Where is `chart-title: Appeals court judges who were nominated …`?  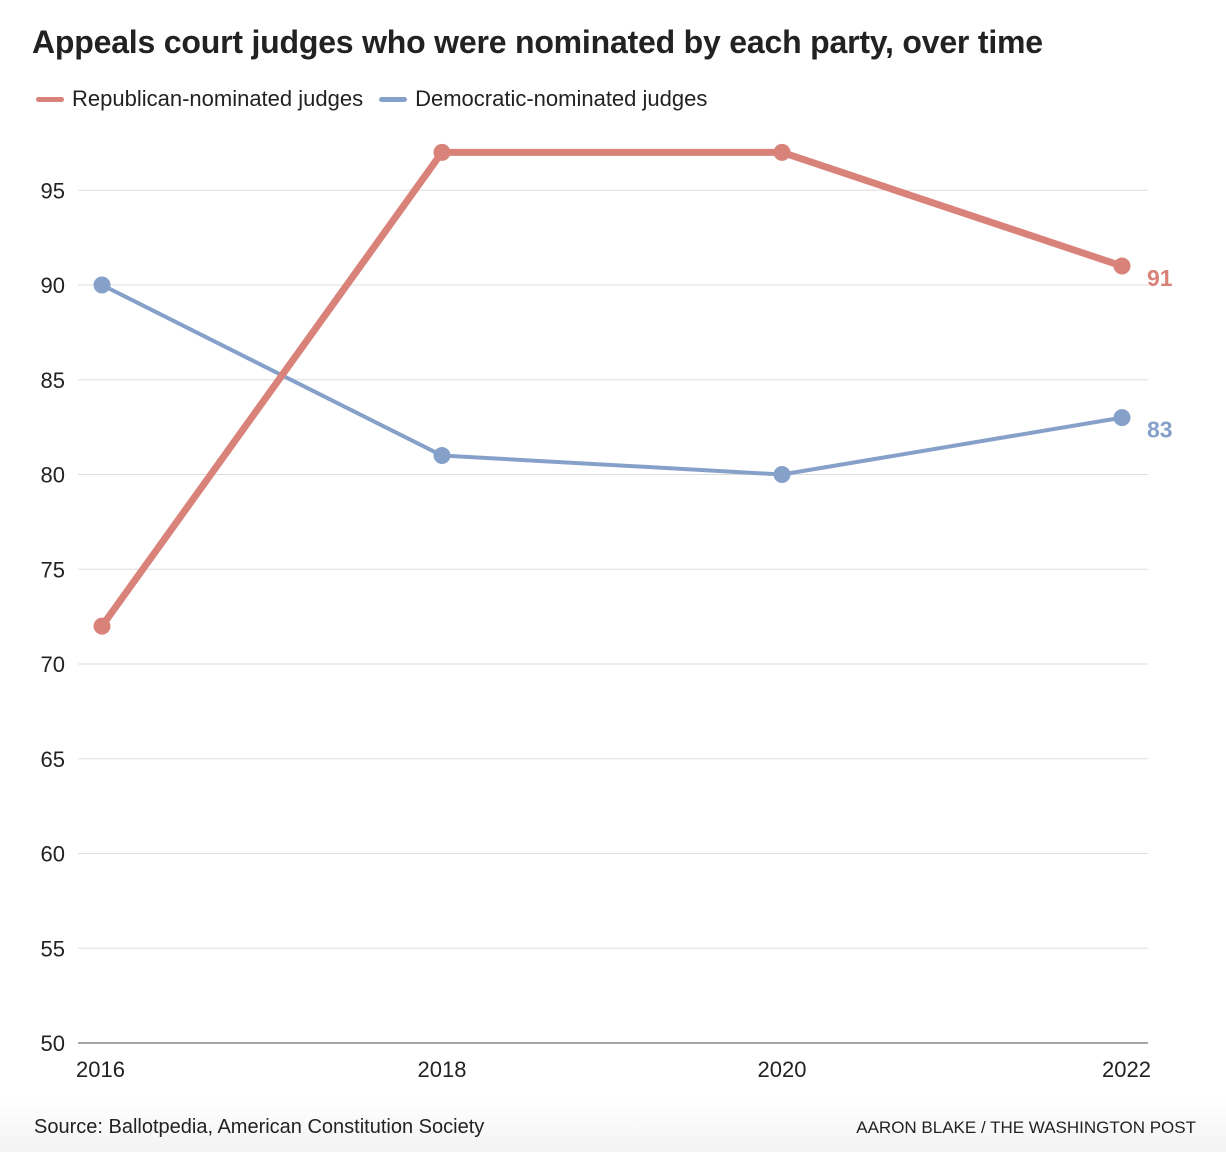 chart-title: Appeals court judges who were nominated … is located at coordinates (537, 42).